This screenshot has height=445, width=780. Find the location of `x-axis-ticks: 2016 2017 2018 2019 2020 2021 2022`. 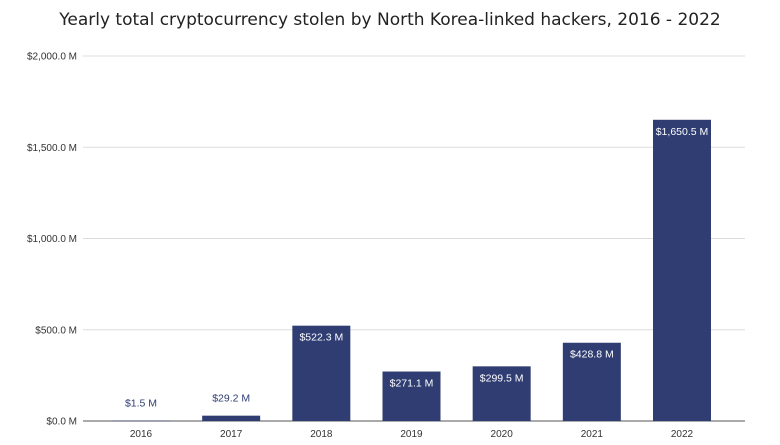

x-axis-ticks: 2016 2017 2018 2019 2020 2021 2022 is located at coordinates (412, 434).